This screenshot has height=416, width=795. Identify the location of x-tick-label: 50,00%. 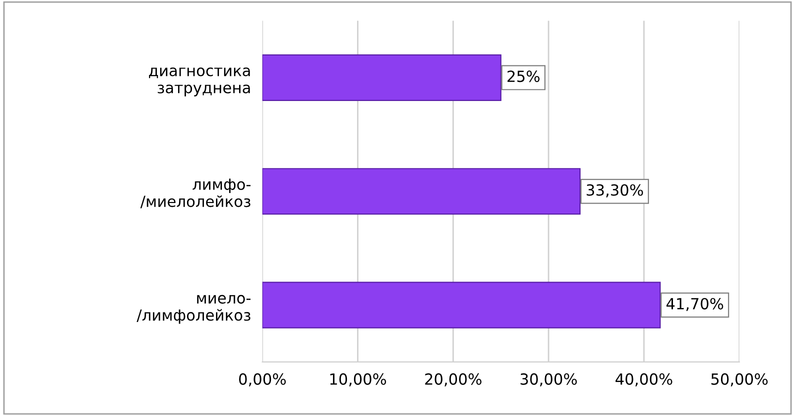
(739, 379).